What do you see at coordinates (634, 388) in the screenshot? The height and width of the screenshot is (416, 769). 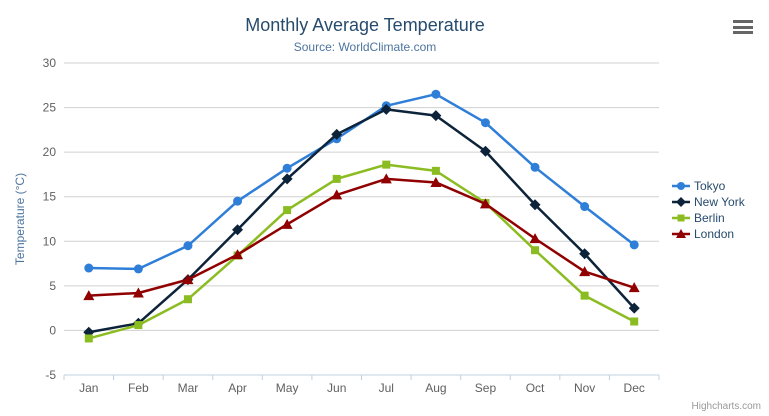 I see `svg-text: Dec` at bounding box center [634, 388].